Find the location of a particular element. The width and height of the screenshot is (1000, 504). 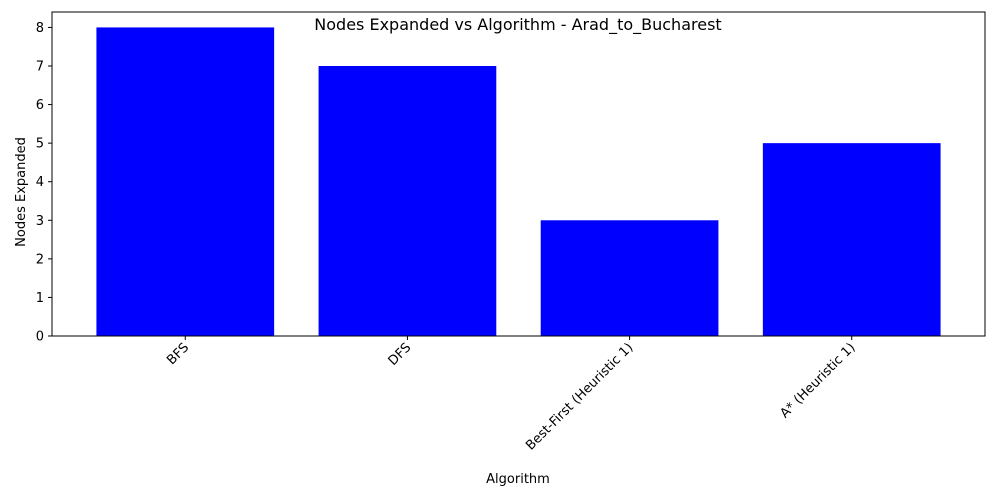

y-tick-label: 1 is located at coordinates (40, 298).